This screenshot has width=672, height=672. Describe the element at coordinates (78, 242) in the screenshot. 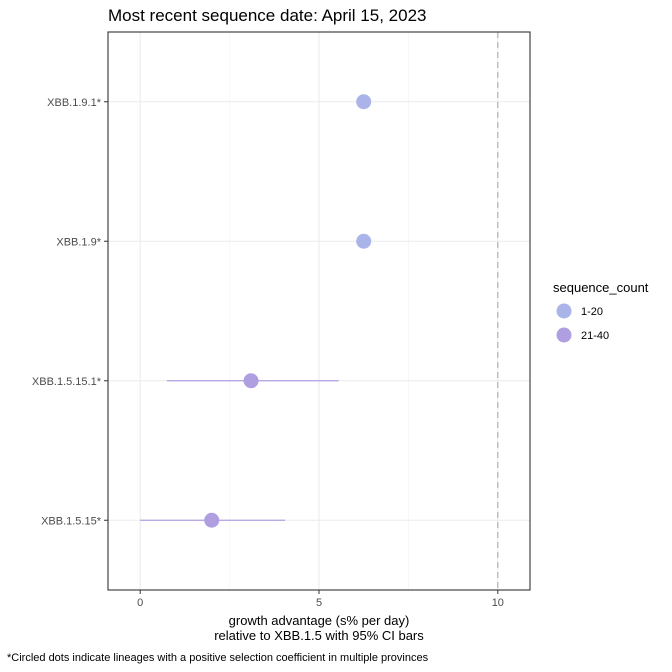

I see `y-tick-label: XBB.1.9*` at that location.